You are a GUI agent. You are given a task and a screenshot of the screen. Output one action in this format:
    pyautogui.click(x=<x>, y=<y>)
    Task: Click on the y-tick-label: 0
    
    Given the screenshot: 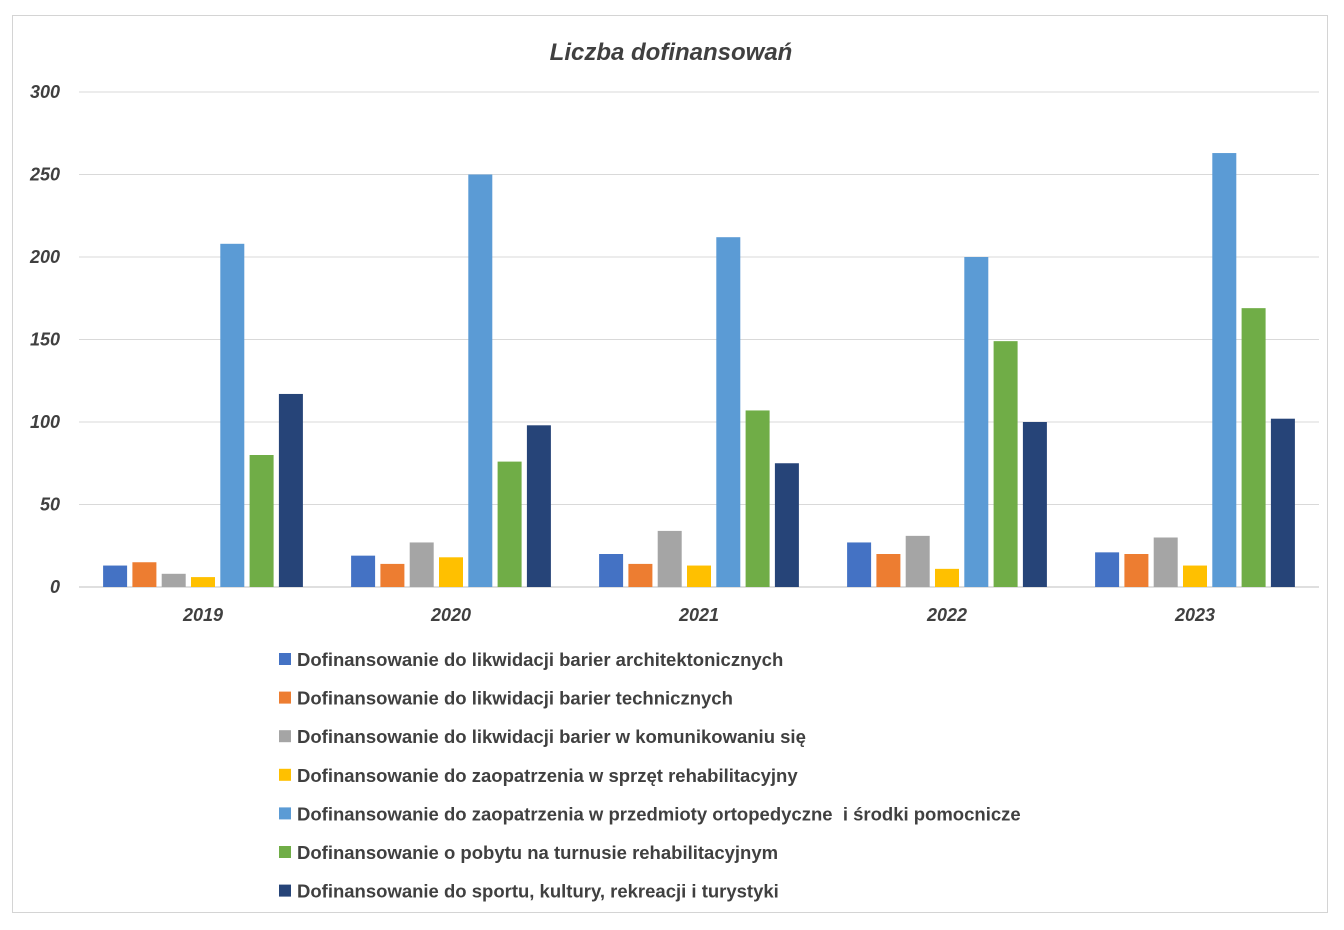 What is the action you would take?
    pyautogui.click(x=55, y=587)
    